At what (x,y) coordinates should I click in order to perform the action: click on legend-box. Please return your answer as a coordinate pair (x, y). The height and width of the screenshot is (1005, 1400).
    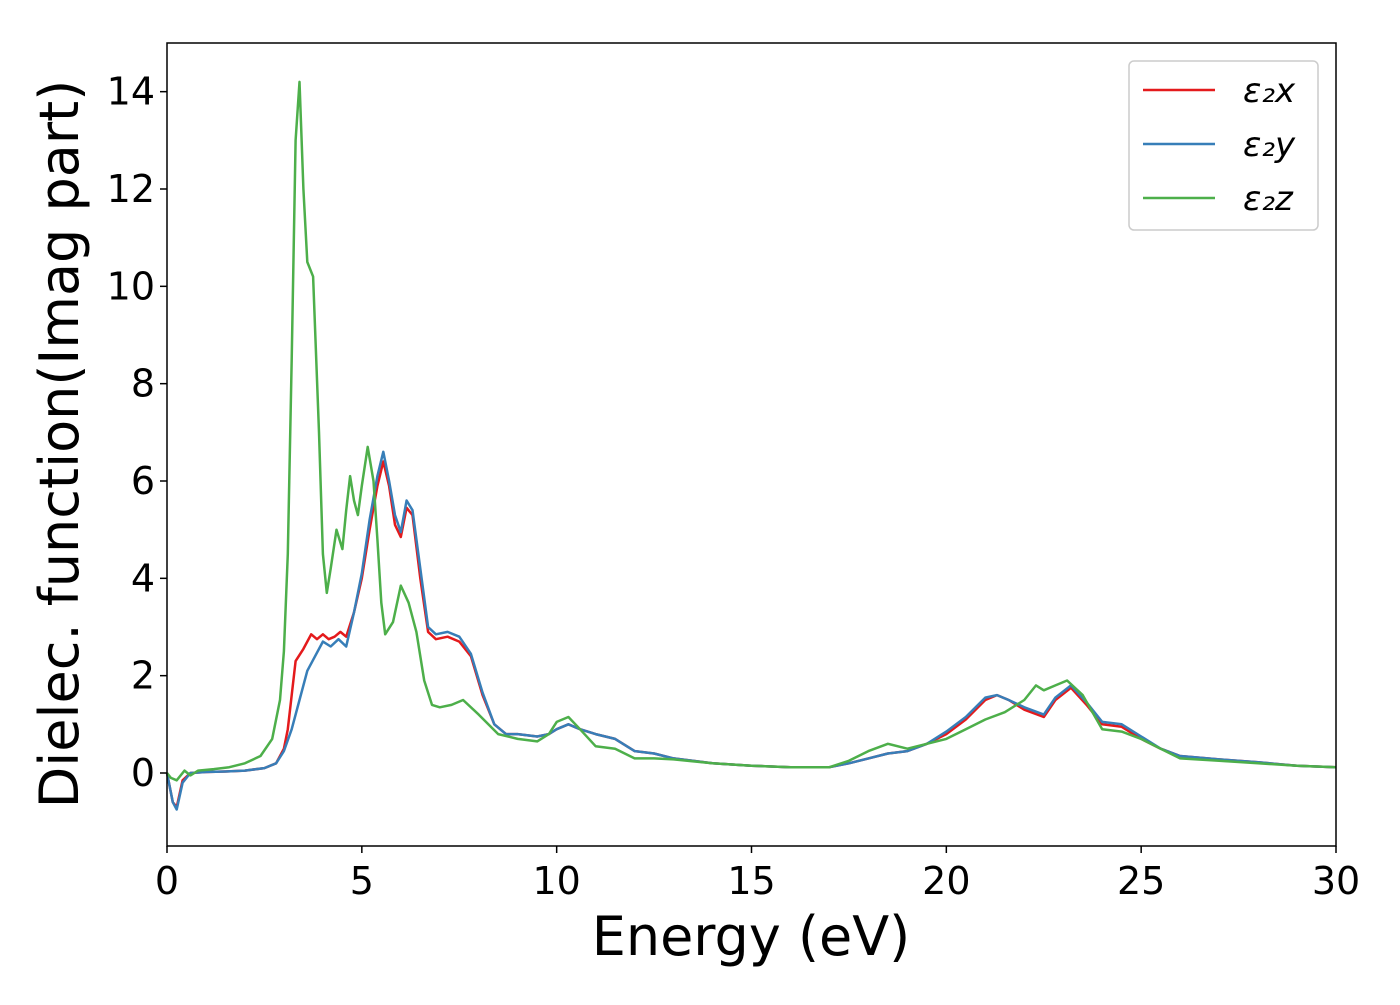
    Looking at the image, I should click on (1223, 145).